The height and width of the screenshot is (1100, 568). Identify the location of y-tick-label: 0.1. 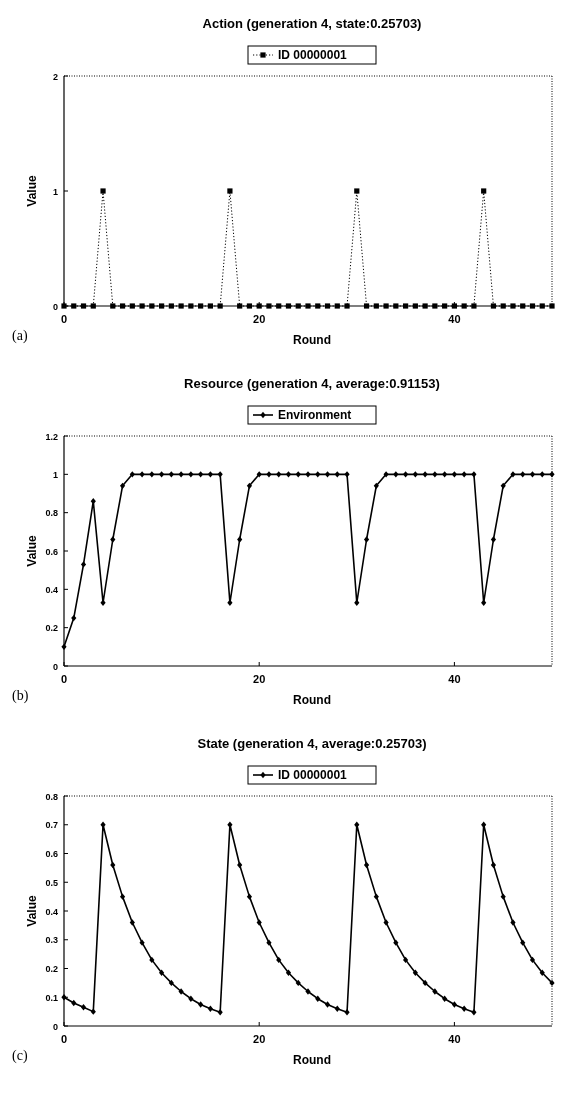
(51, 997).